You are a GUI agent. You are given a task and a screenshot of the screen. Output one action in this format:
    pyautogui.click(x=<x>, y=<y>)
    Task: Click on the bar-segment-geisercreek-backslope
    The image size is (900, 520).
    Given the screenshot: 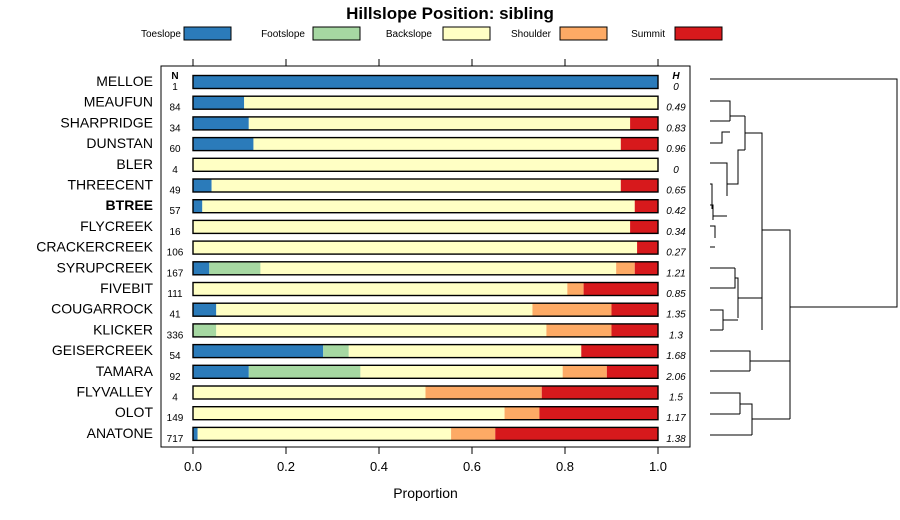 What is the action you would take?
    pyautogui.click(x=465, y=351)
    